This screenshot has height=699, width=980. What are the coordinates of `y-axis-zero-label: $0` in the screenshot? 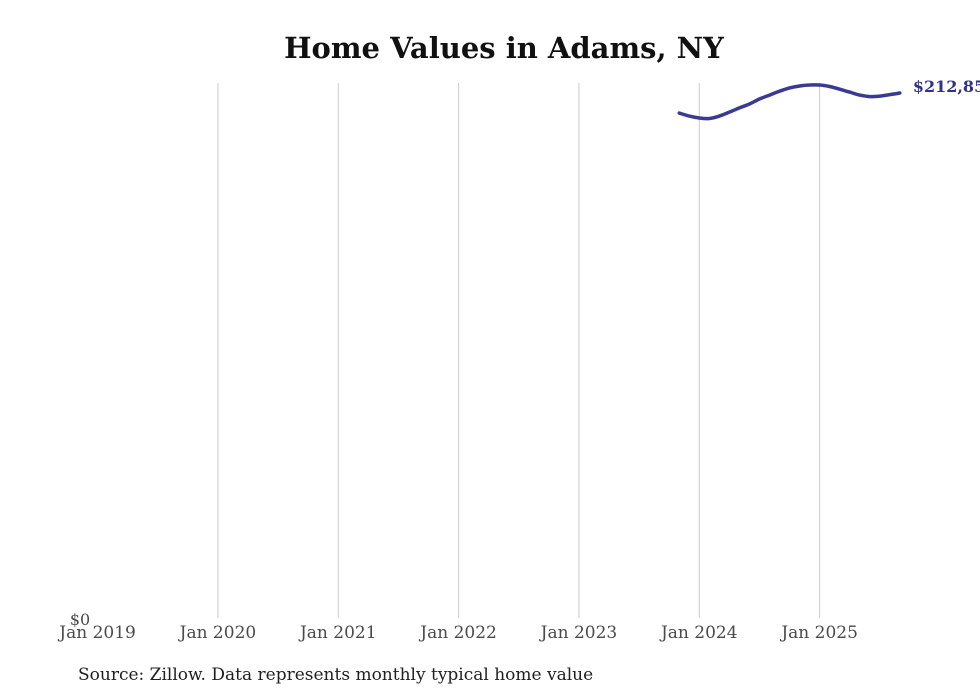 It's located at (80, 619).